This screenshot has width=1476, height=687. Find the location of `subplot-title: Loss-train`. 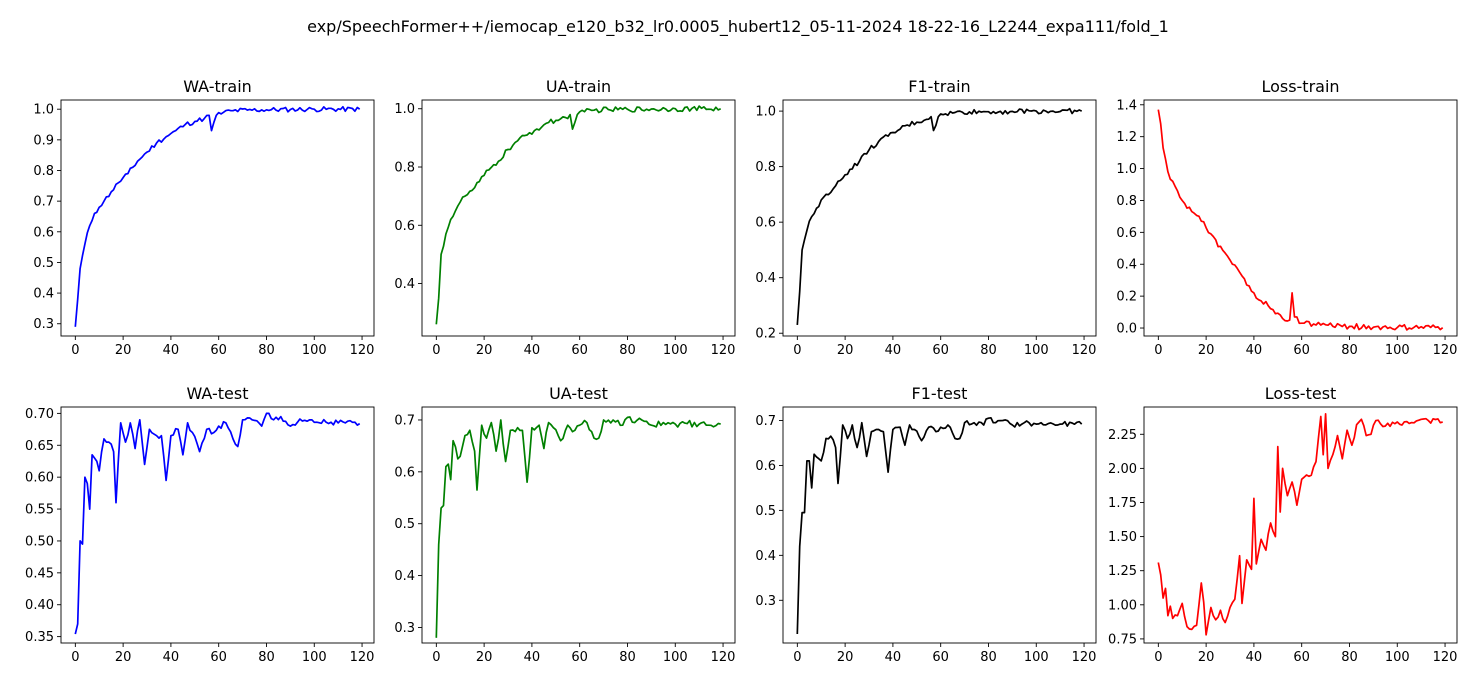

subplot-title: Loss-train is located at coordinates (1300, 86).